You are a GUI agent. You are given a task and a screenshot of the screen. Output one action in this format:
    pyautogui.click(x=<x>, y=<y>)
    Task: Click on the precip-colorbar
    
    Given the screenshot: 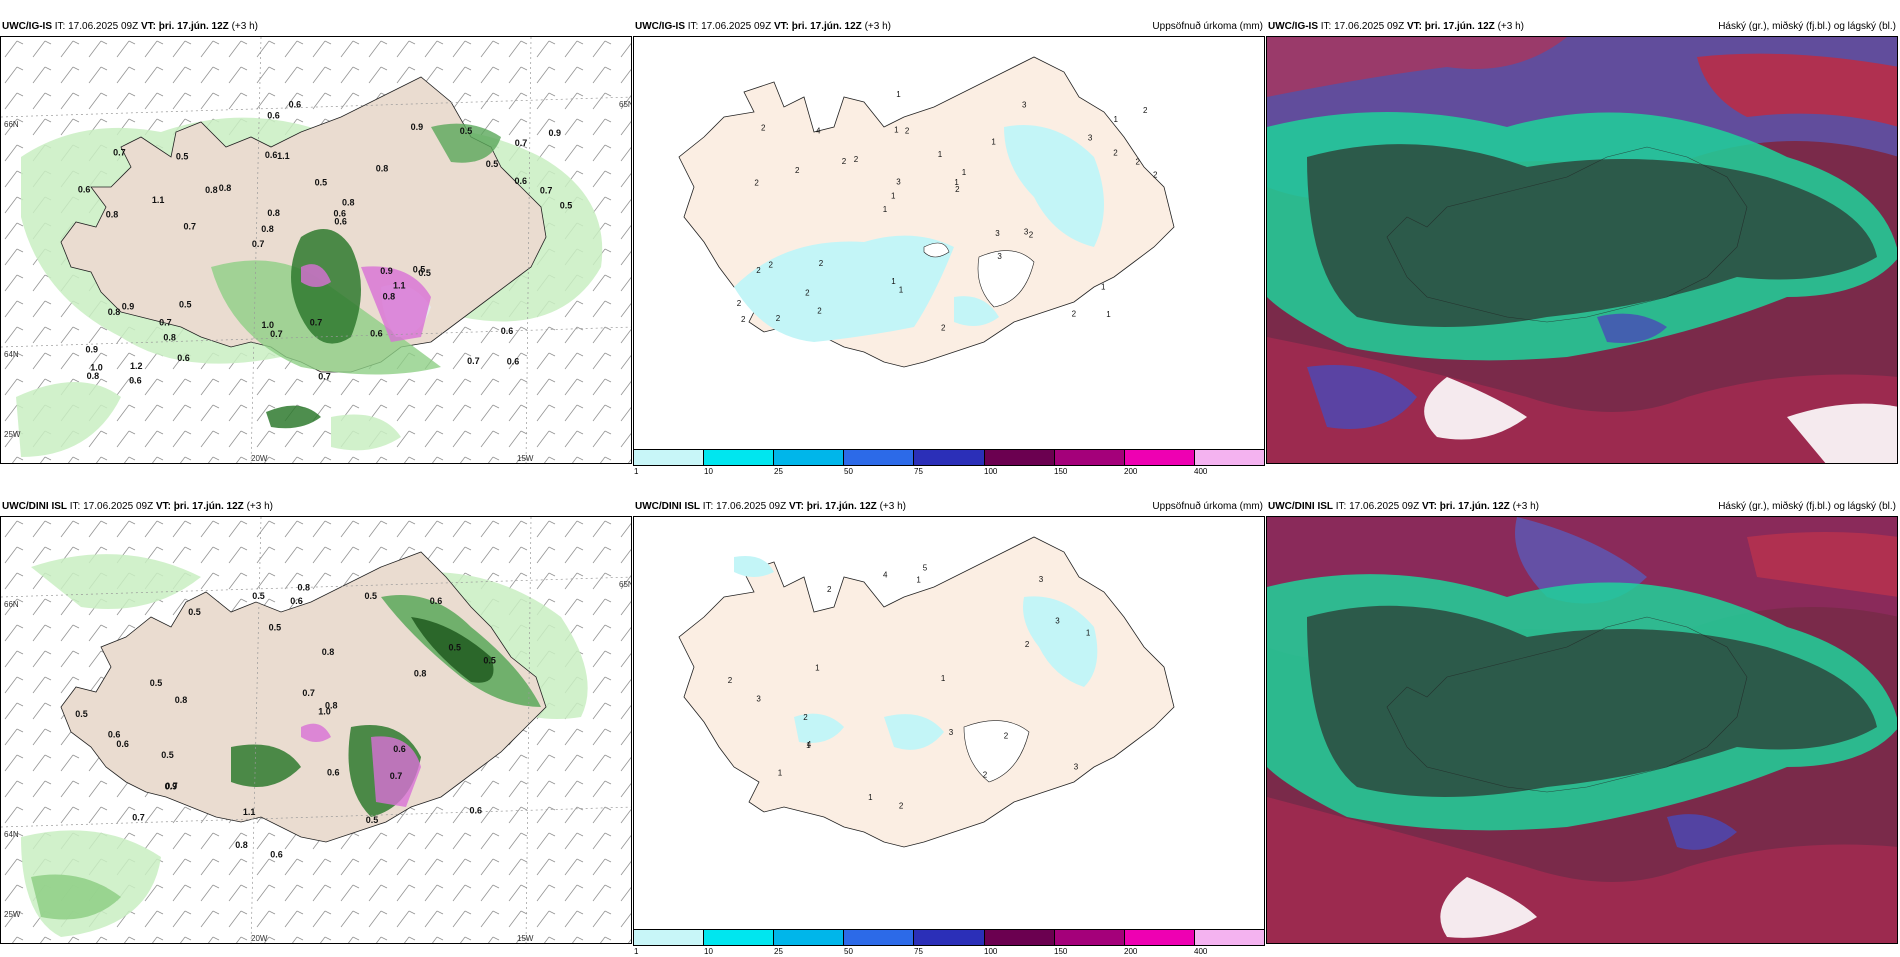 What is the action you would take?
    pyautogui.click(x=949, y=457)
    